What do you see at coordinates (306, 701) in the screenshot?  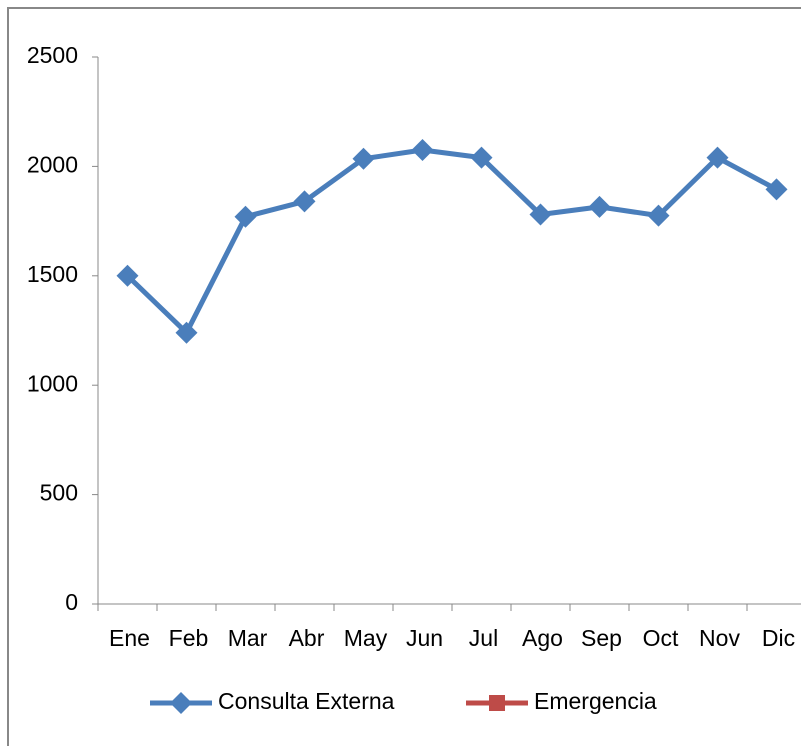 I see `legend-label: Consulta Externa` at bounding box center [306, 701].